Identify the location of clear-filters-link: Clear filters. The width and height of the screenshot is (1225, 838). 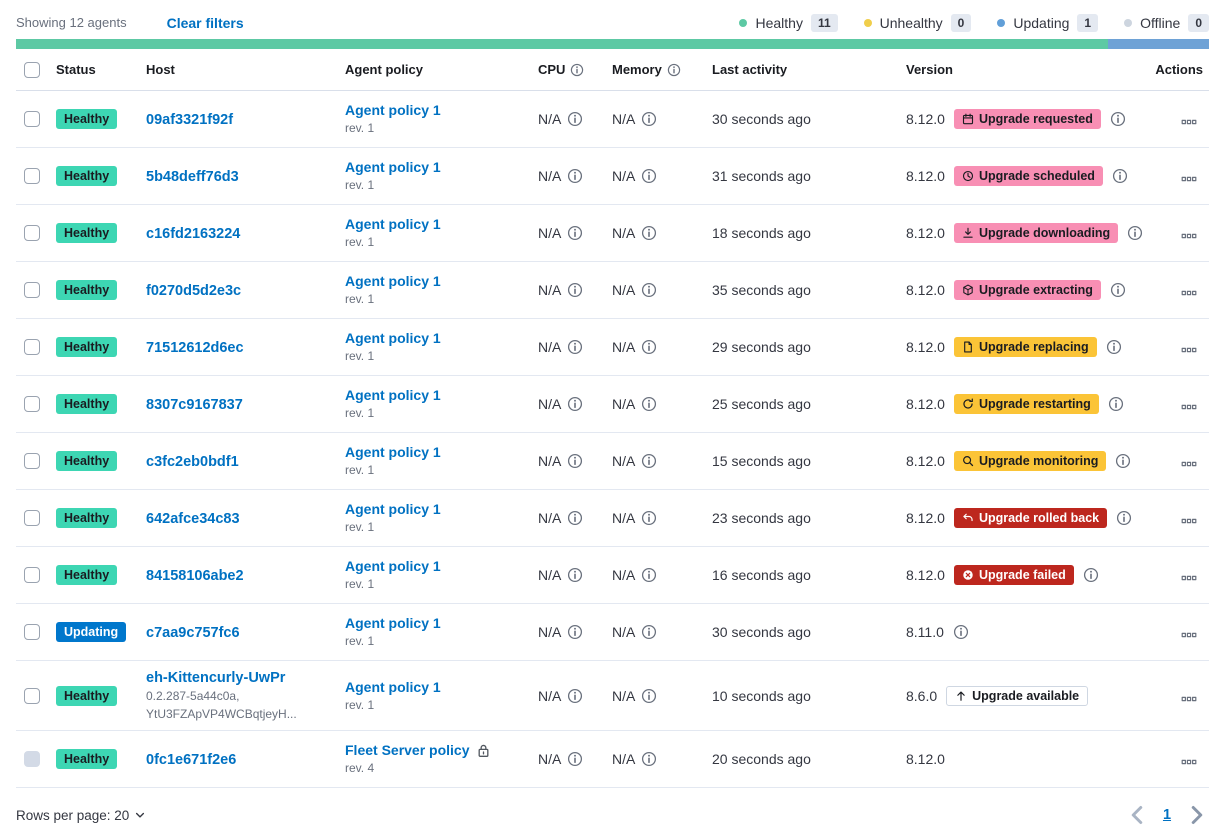
(205, 22).